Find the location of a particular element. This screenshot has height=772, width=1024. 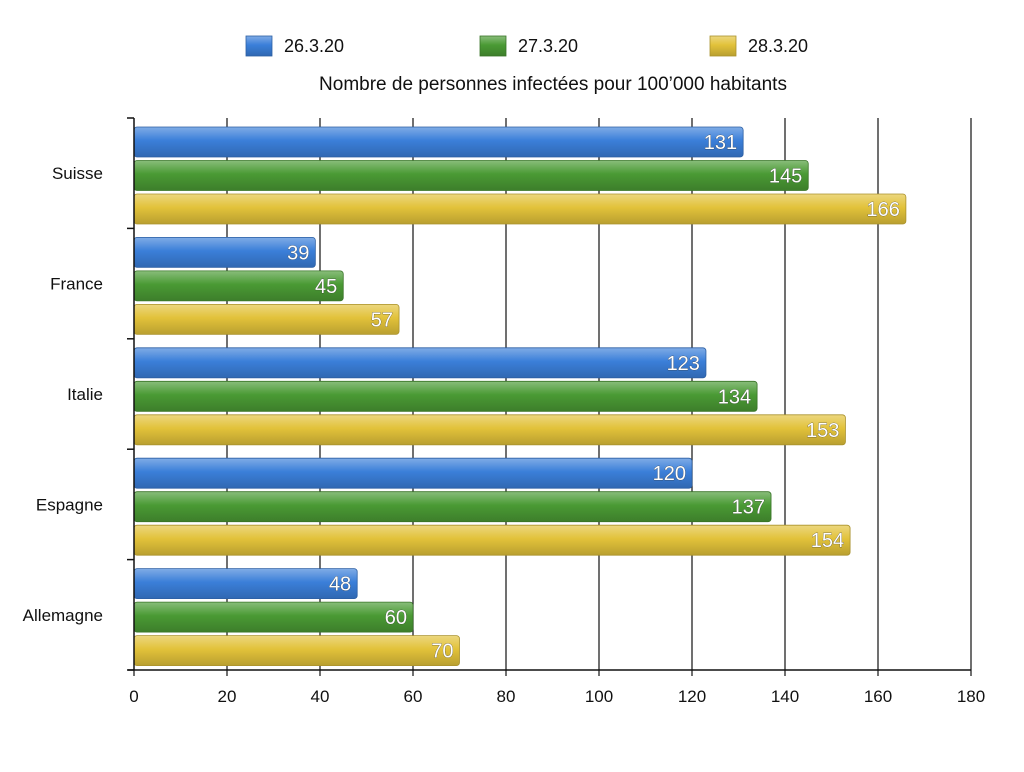

data-label-espagne-27.3.20: 137 is located at coordinates (748, 508).